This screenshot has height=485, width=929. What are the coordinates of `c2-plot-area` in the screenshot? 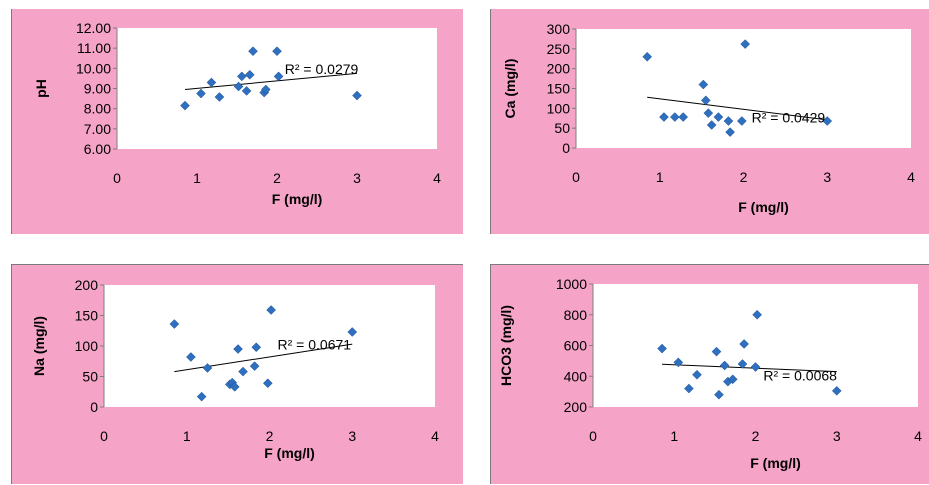 It's located at (269, 346).